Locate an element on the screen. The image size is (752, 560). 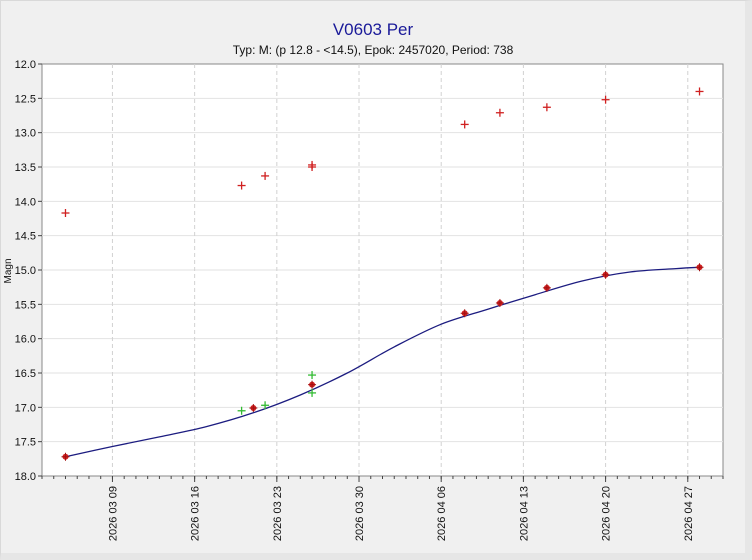
x-tick-label: 2026 03 30 is located at coordinates (360, 513).